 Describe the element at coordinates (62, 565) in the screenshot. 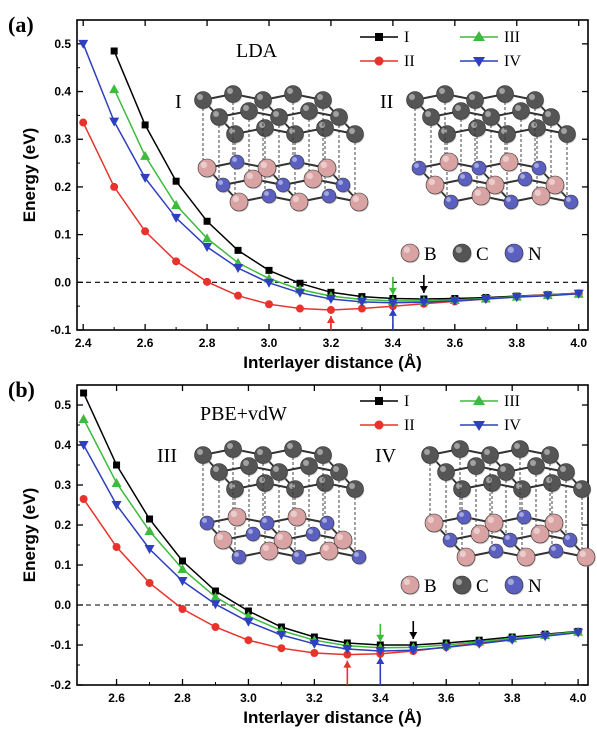

I see `y-tick-label: 0.1` at that location.